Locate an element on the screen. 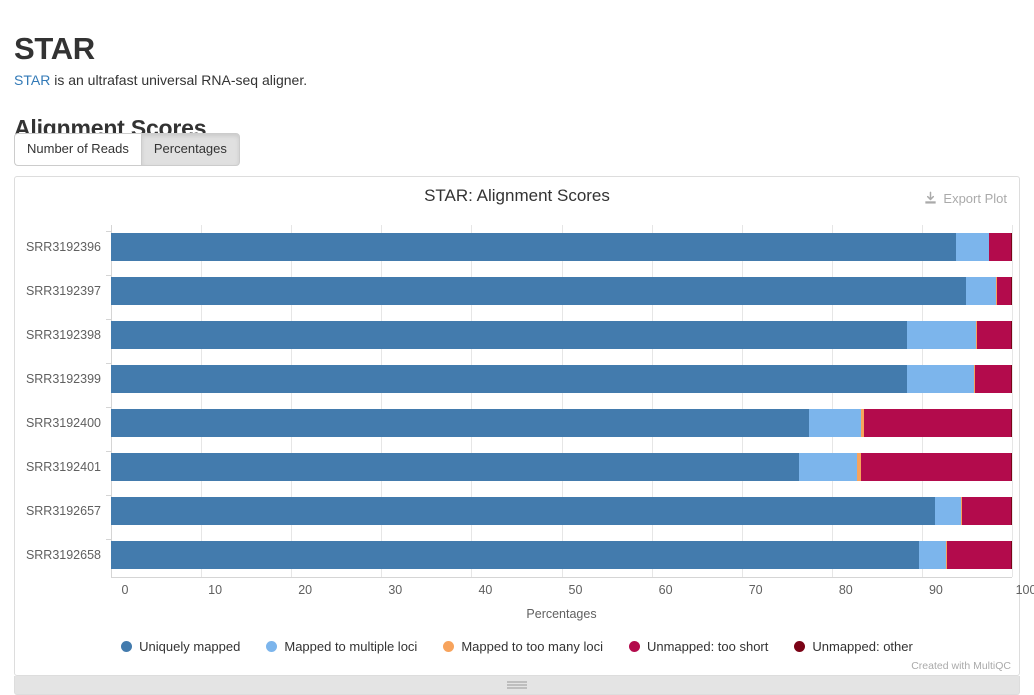 The height and width of the screenshot is (695, 1034). y-axis-label: SRR3192401 is located at coordinates (63, 467).